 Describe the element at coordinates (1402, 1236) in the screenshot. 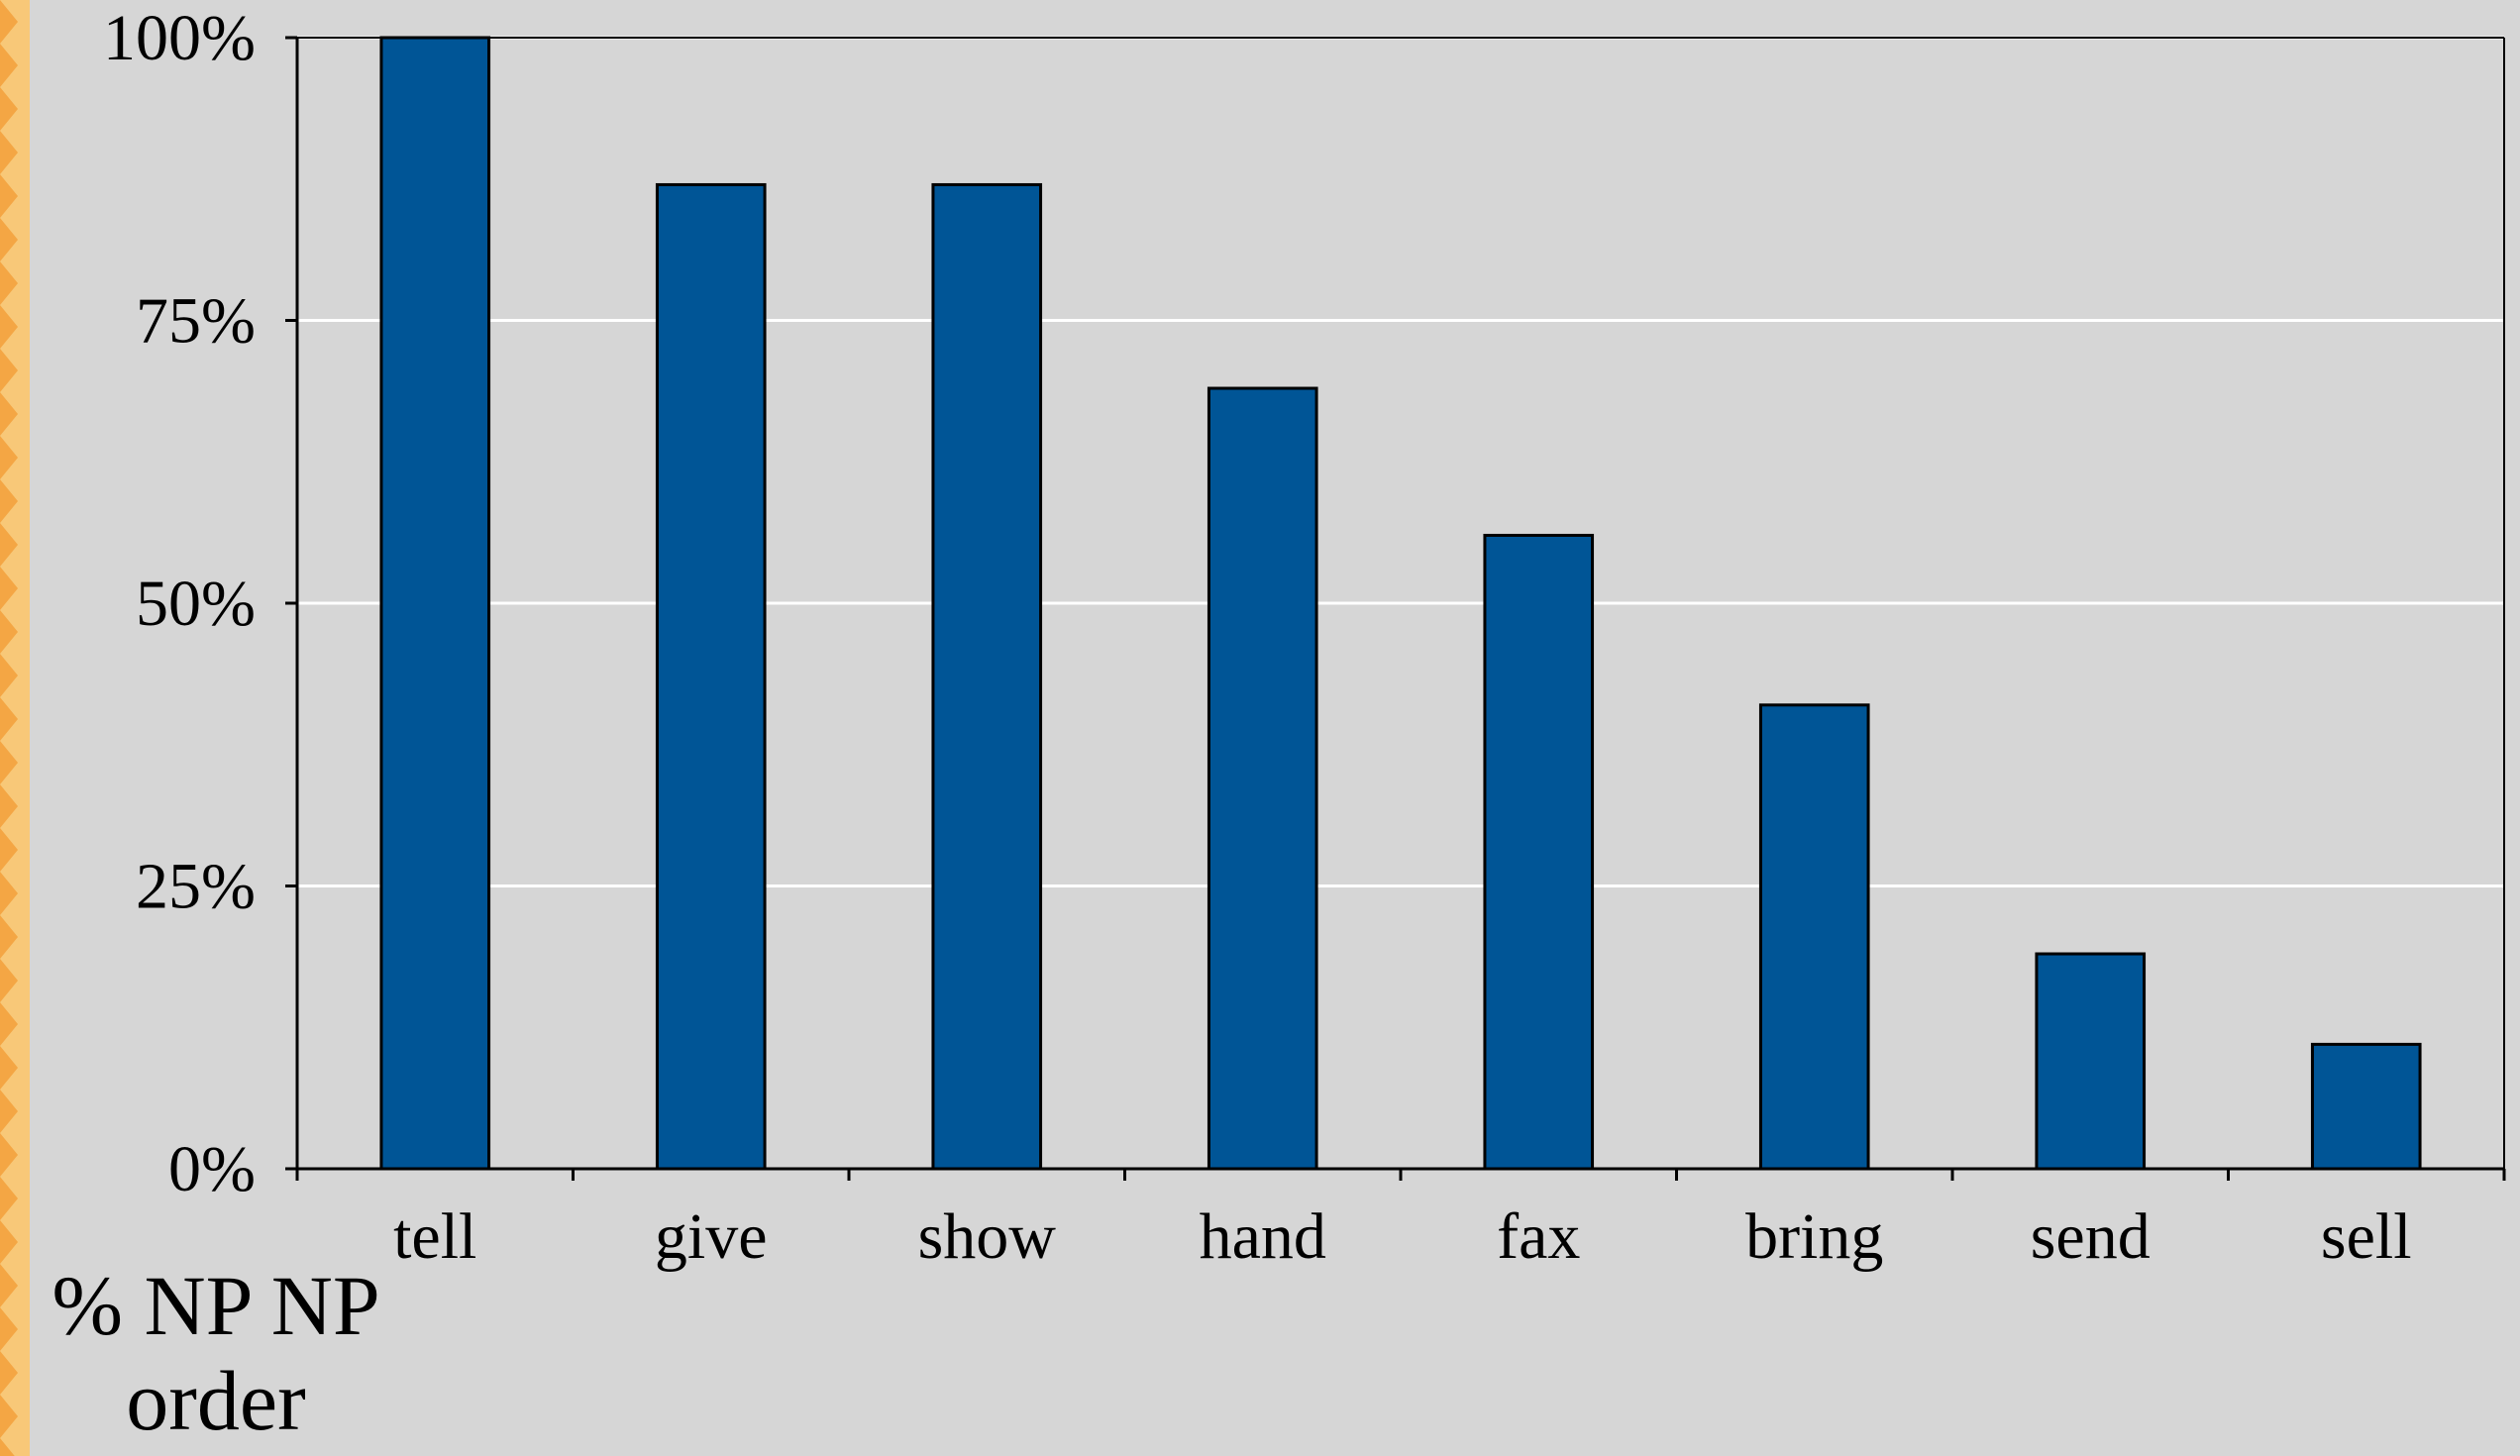

I see `x-tick-labels: tell give show hand fax bring send sell` at that location.